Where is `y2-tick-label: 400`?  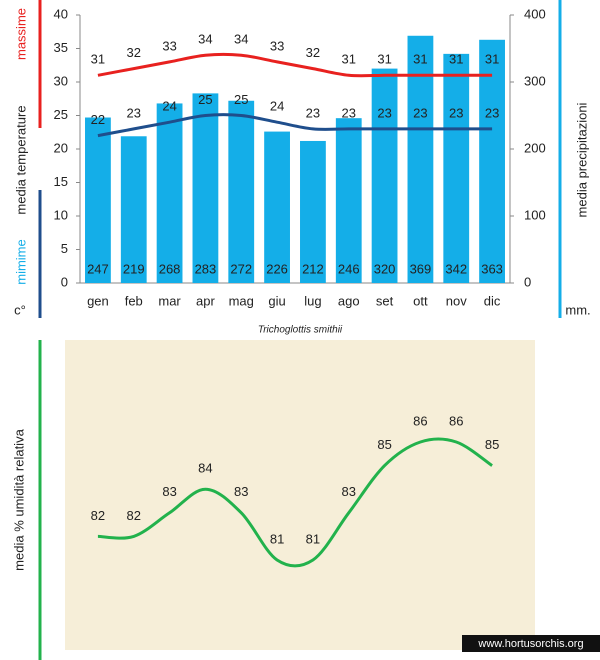 y2-tick-label: 400 is located at coordinates (535, 13).